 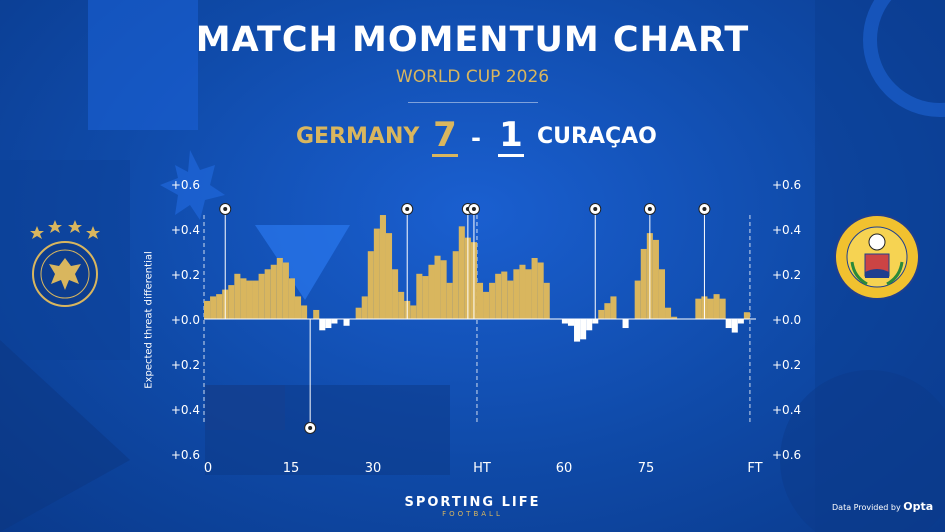 I want to click on home-team-score: 7, so click(x=445, y=136).